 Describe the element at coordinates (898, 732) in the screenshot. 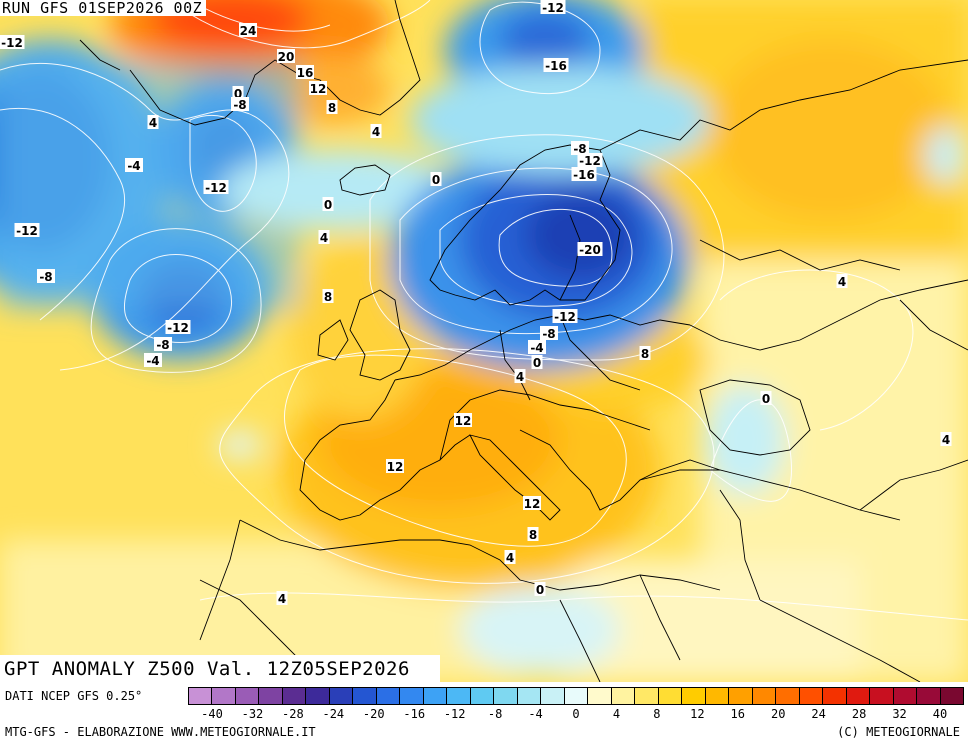

I see `copyright-label: (C) METEOGIORNALE` at that location.